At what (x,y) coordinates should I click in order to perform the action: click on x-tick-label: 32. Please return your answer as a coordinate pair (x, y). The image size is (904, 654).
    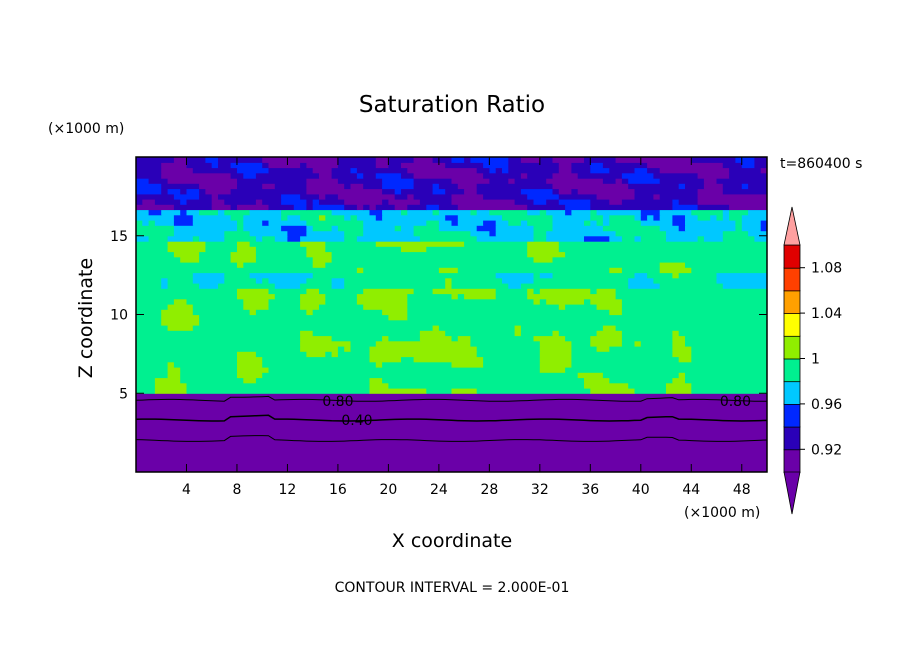
    Looking at the image, I should click on (540, 490).